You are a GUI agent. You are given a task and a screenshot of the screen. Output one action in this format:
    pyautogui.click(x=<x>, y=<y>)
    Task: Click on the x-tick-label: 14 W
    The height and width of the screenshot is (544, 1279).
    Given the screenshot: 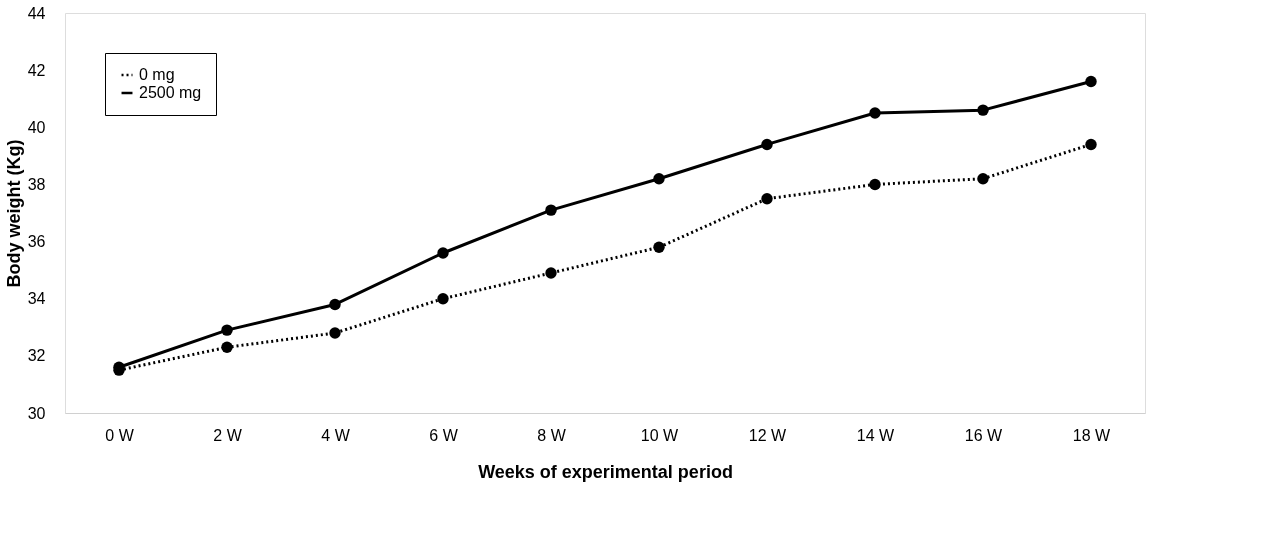 What is the action you would take?
    pyautogui.click(x=876, y=435)
    